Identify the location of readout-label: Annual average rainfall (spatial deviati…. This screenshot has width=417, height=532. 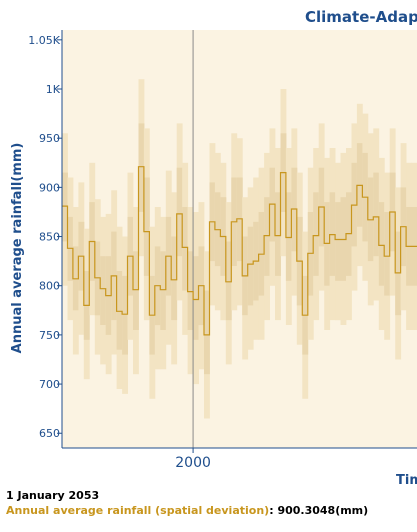
(138, 510).